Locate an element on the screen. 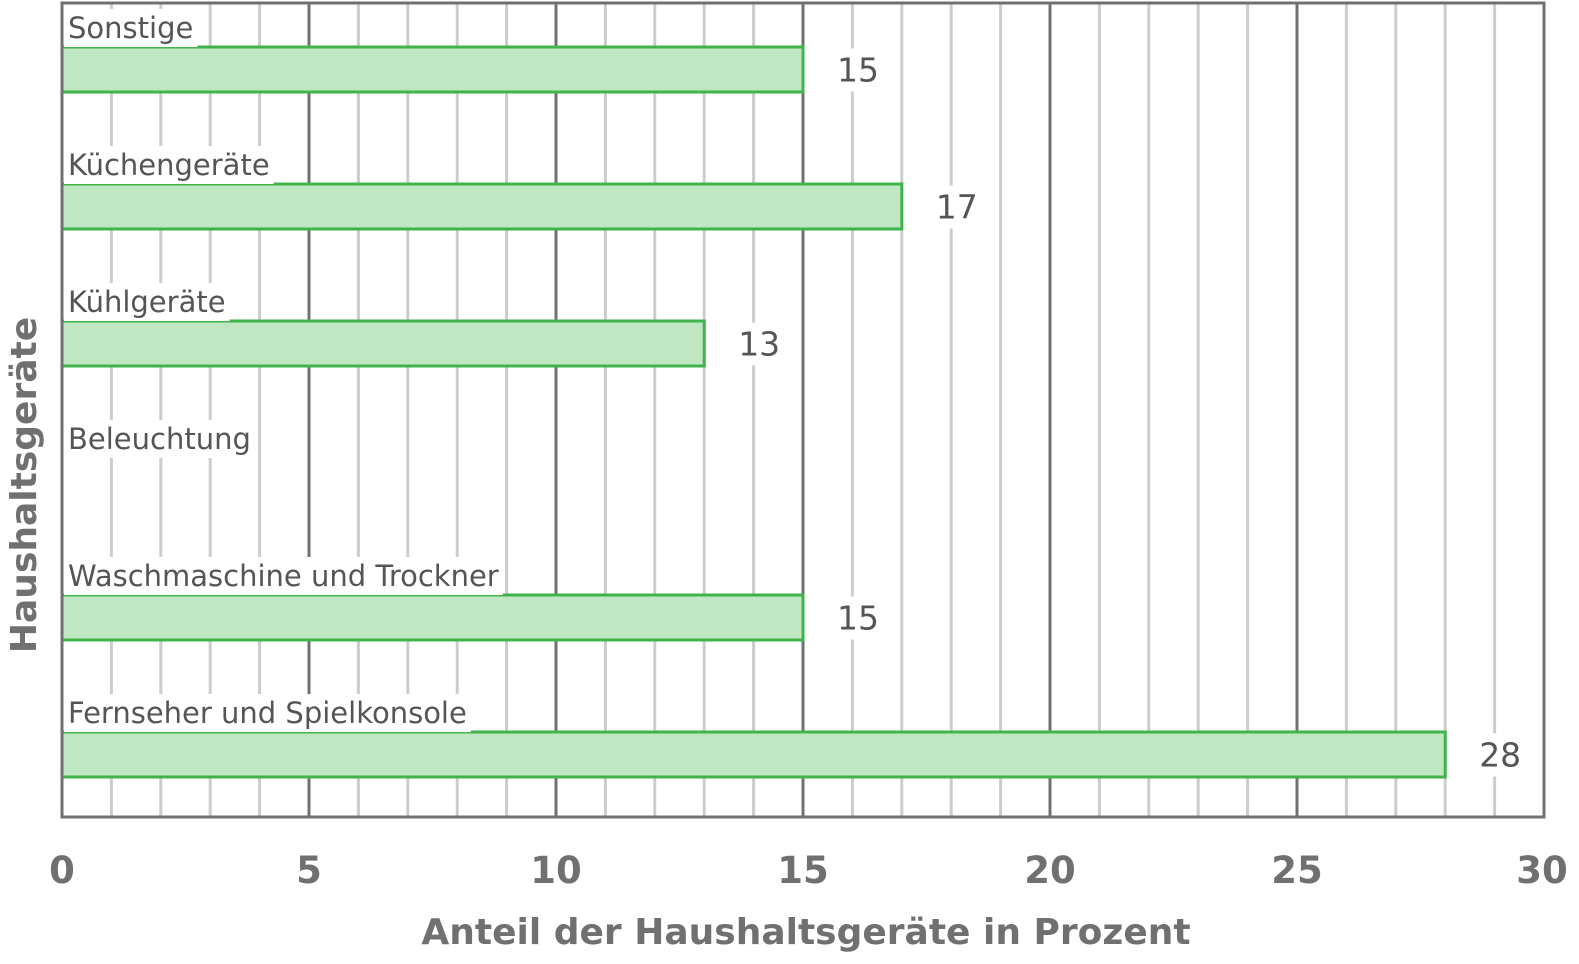 The width and height of the screenshot is (1579, 964). category-label-beleuchtung: Beleuchtung is located at coordinates (159, 439).